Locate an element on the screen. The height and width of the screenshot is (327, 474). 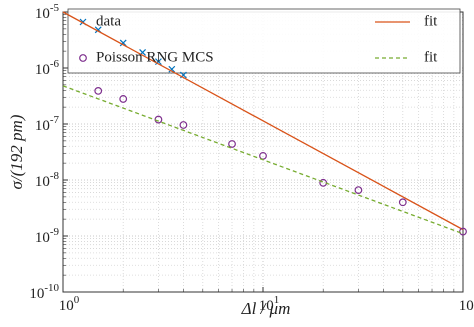
tick-label: 10⁰ is located at coordinates (69, 304).